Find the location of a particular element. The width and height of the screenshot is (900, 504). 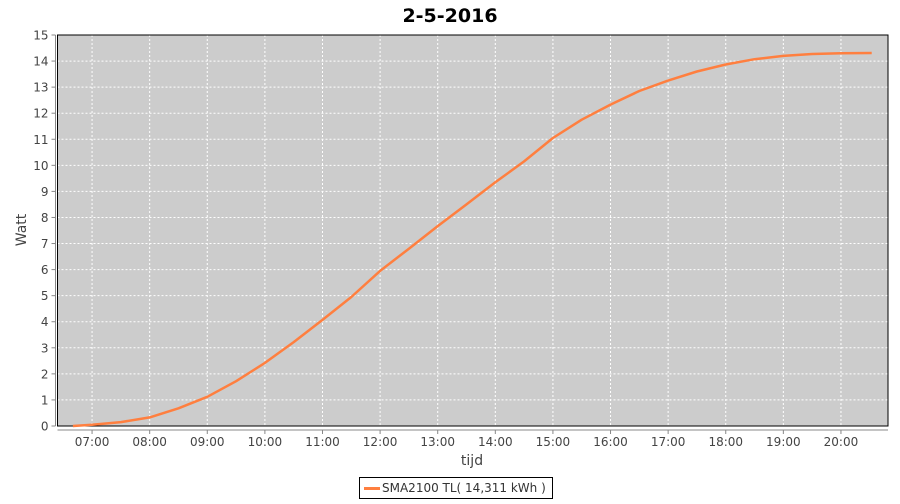

x-tick-label: 11:00 is located at coordinates (322, 442).